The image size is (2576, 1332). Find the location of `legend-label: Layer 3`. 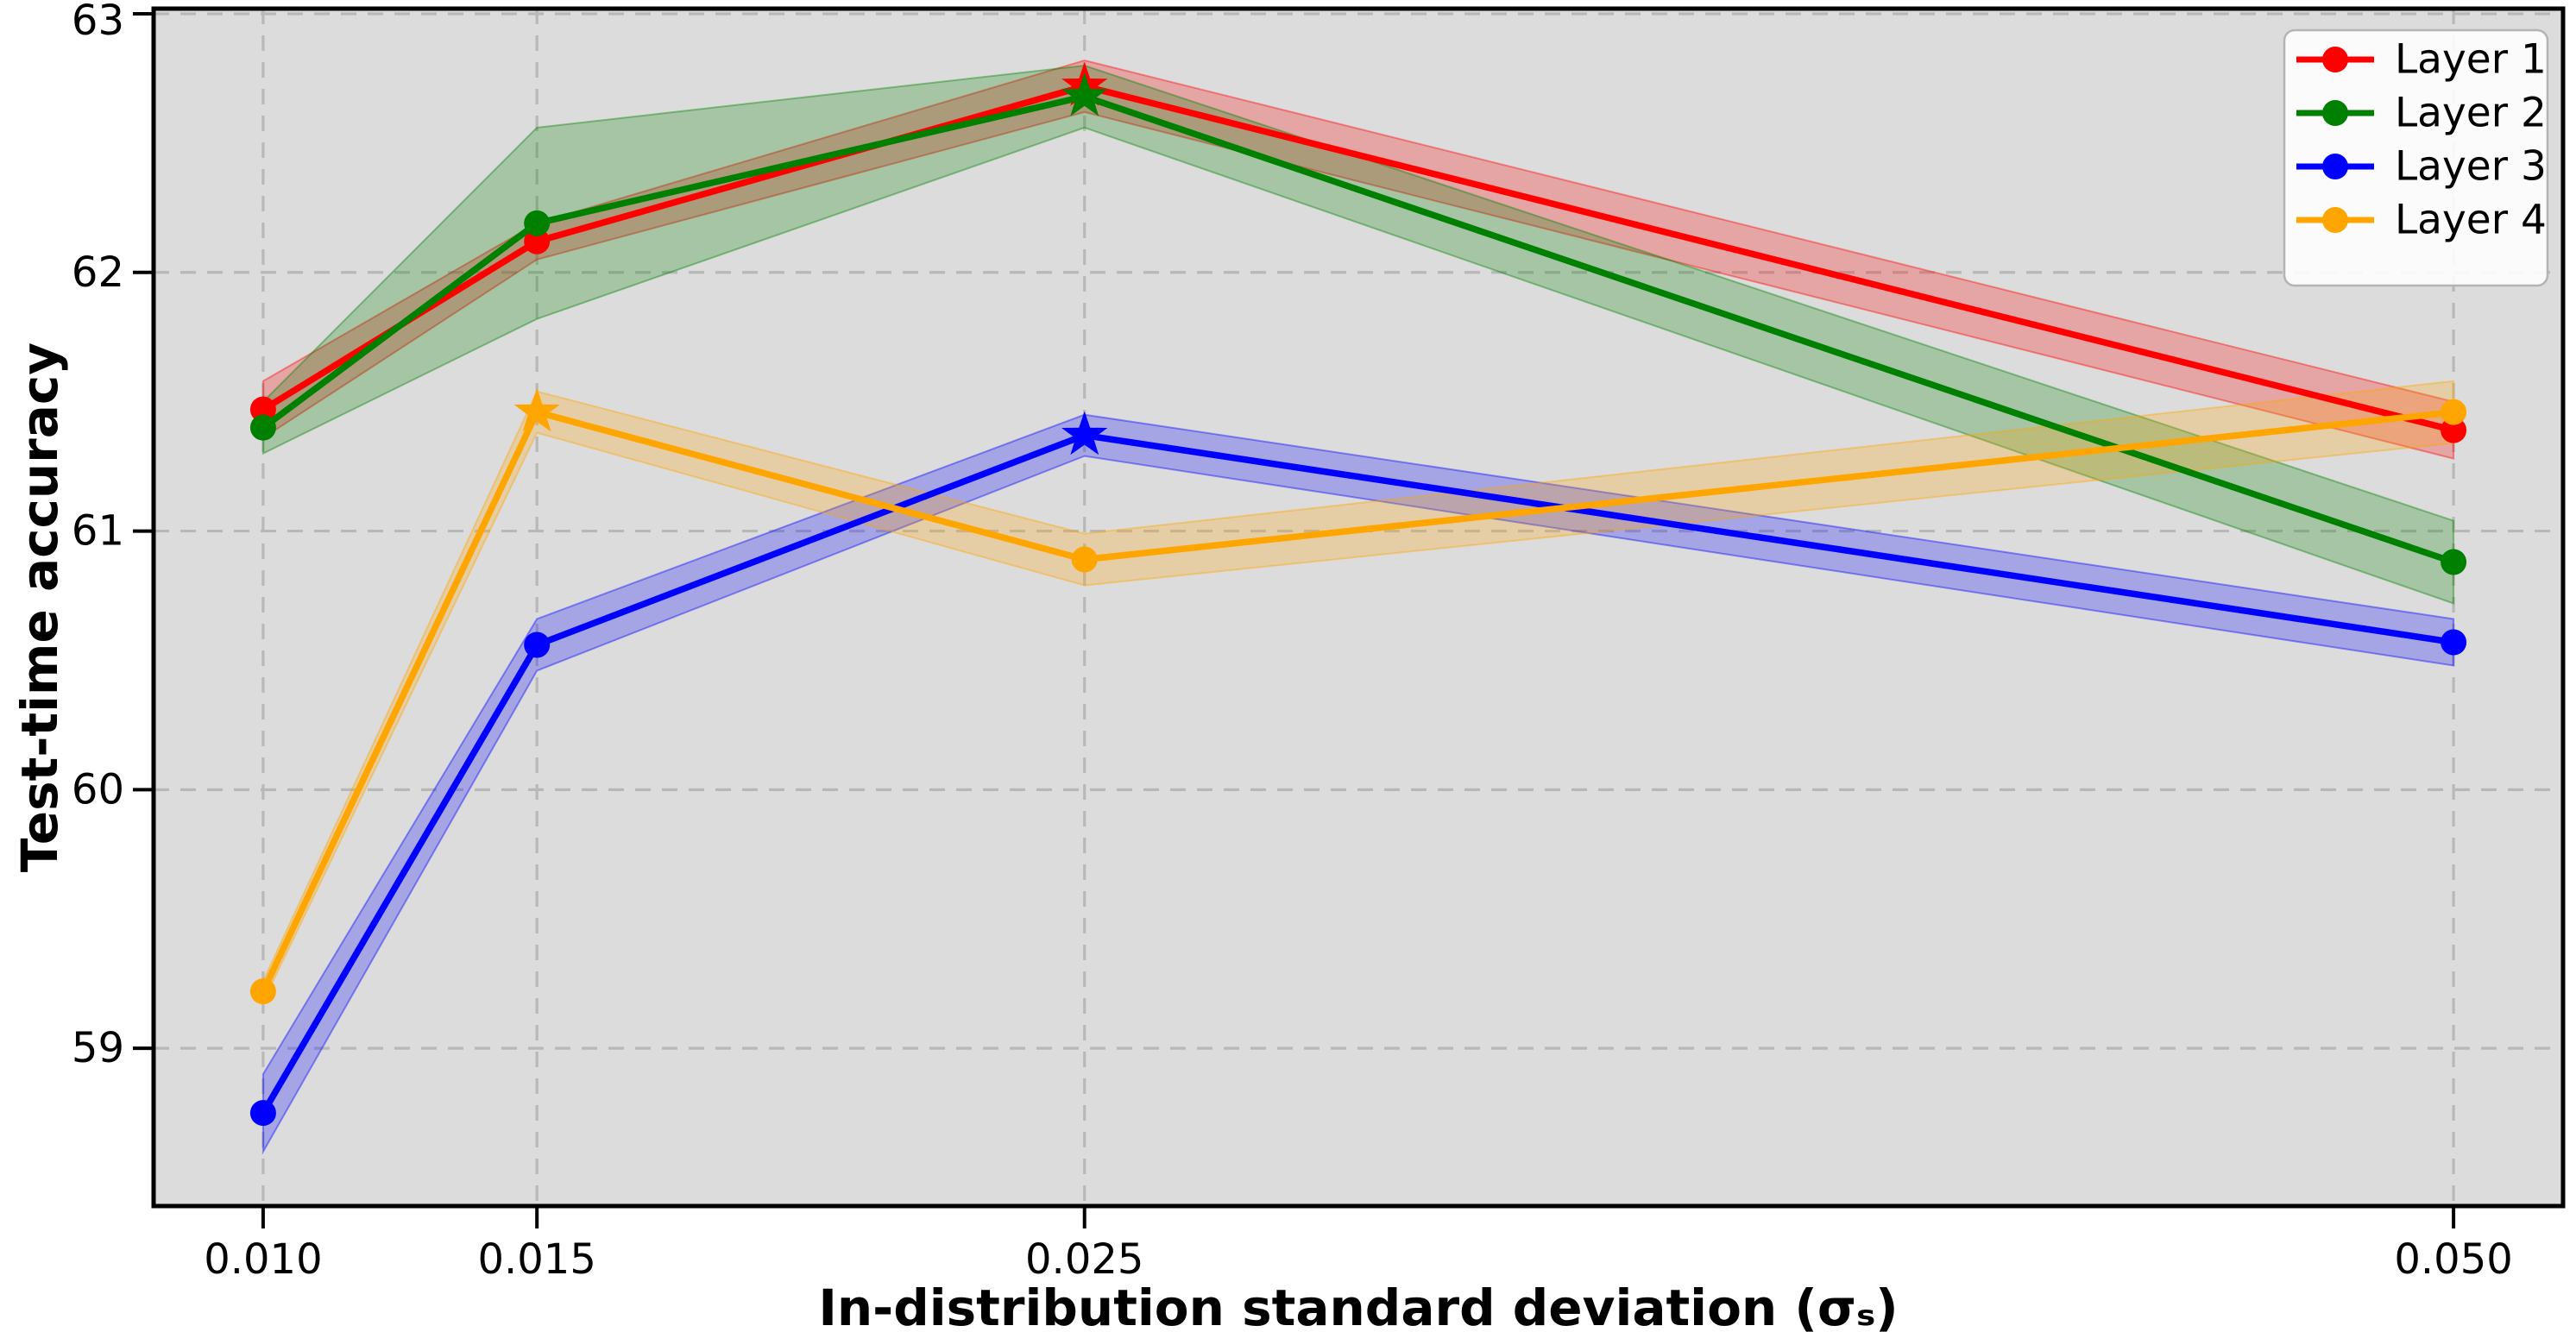

legend-label: Layer 3 is located at coordinates (2471, 167).